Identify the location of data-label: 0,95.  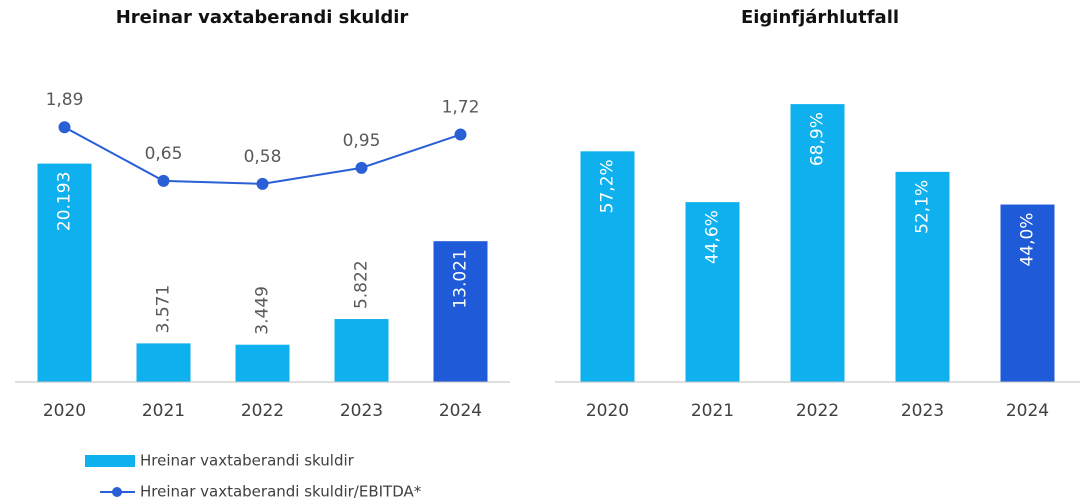
(362, 141).